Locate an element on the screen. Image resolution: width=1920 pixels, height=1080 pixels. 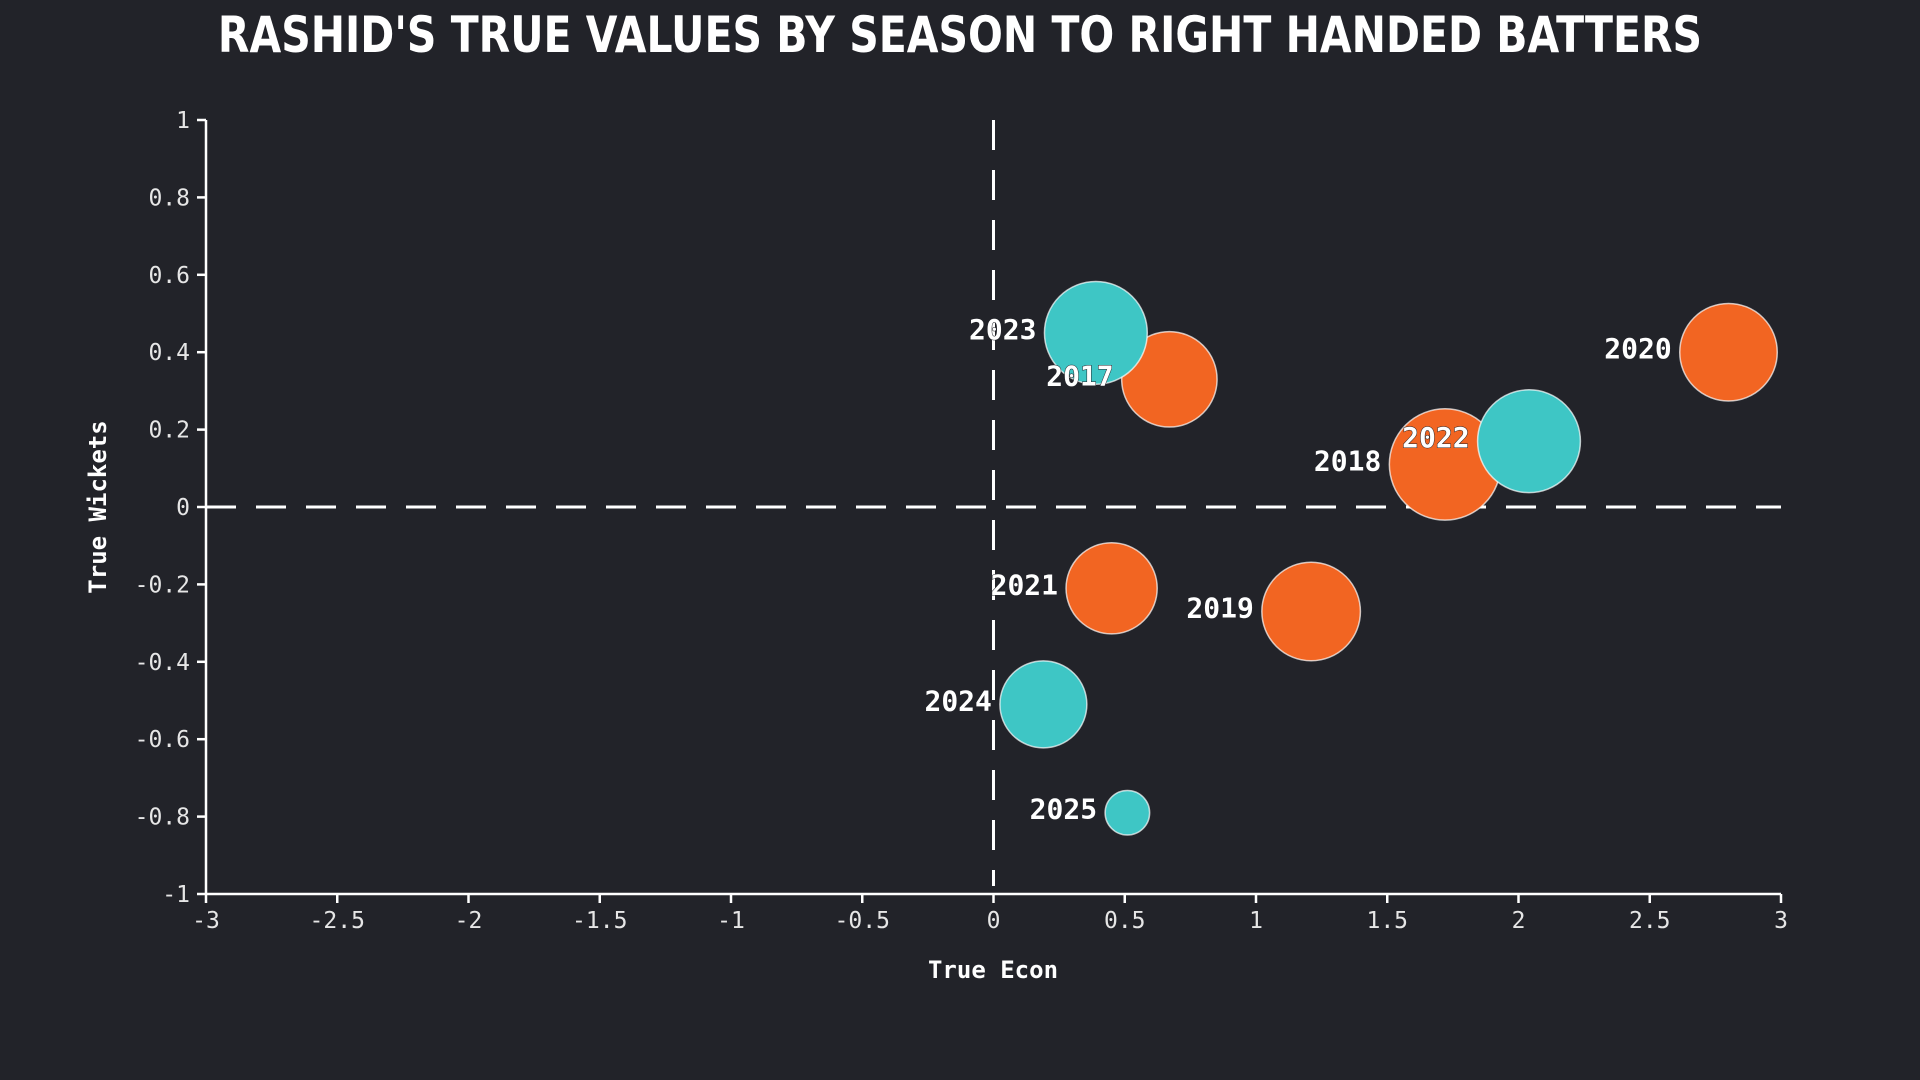
x-tick-label: -2.5 is located at coordinates (337, 921).